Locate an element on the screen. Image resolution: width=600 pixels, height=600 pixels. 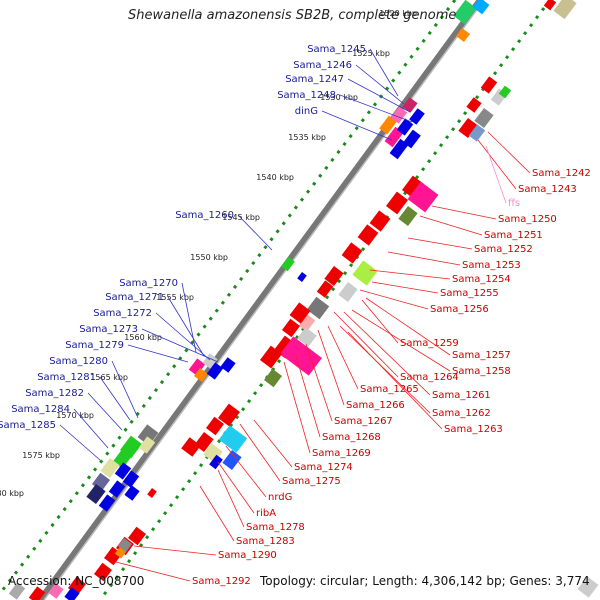
gene-label: Sama_1290 is located at coordinates (247, 555).